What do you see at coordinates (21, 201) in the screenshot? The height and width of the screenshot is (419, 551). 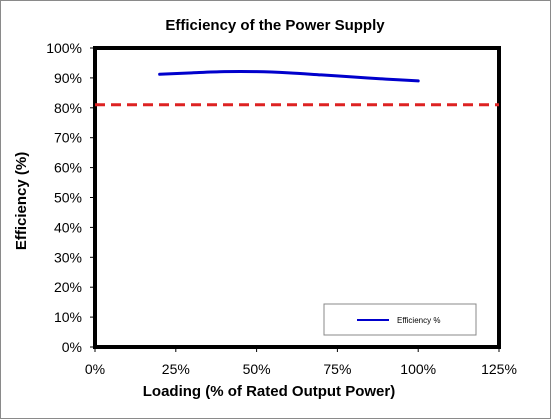 I see `y-axis-label: Efficiency (%)` at bounding box center [21, 201].